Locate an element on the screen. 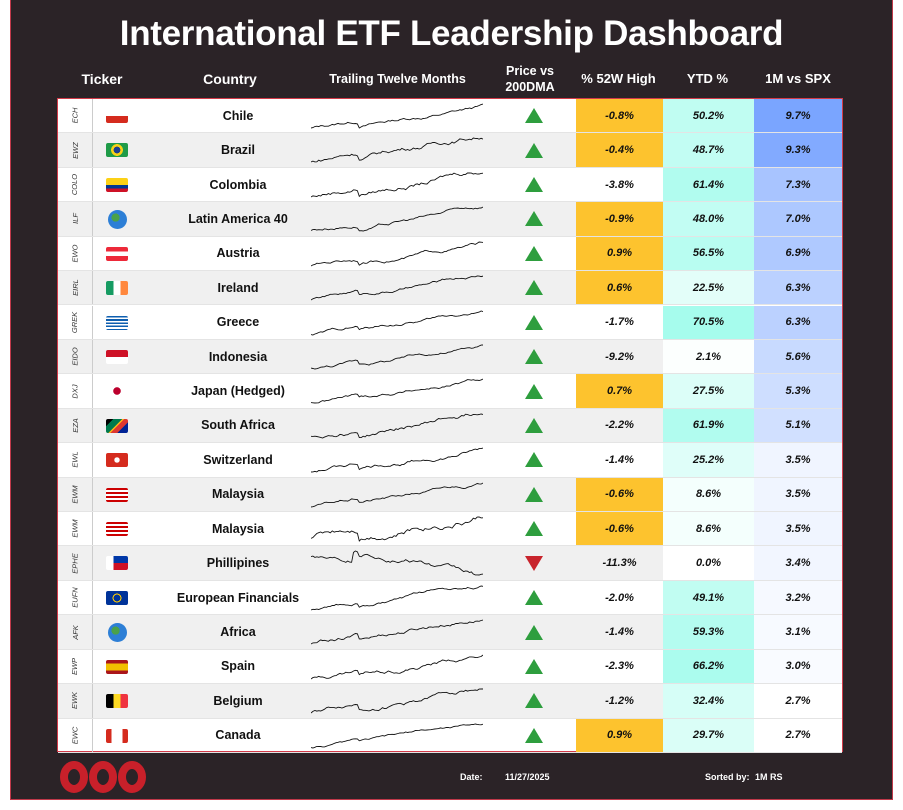 This screenshot has width=903, height=810. table-row: EZA South Africa -2.2% 61.9% 5.1% is located at coordinates (450, 426).